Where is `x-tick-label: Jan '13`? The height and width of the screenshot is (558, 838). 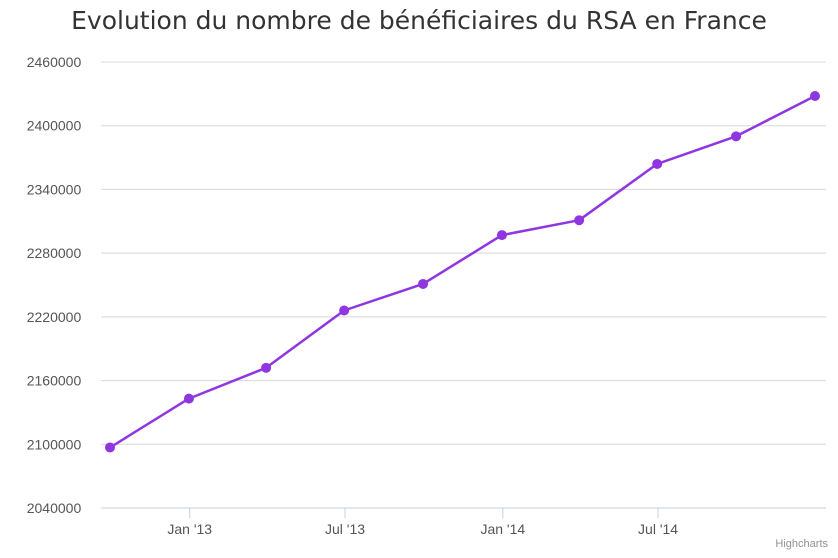
x-tick-label: Jan '13 is located at coordinates (189, 529).